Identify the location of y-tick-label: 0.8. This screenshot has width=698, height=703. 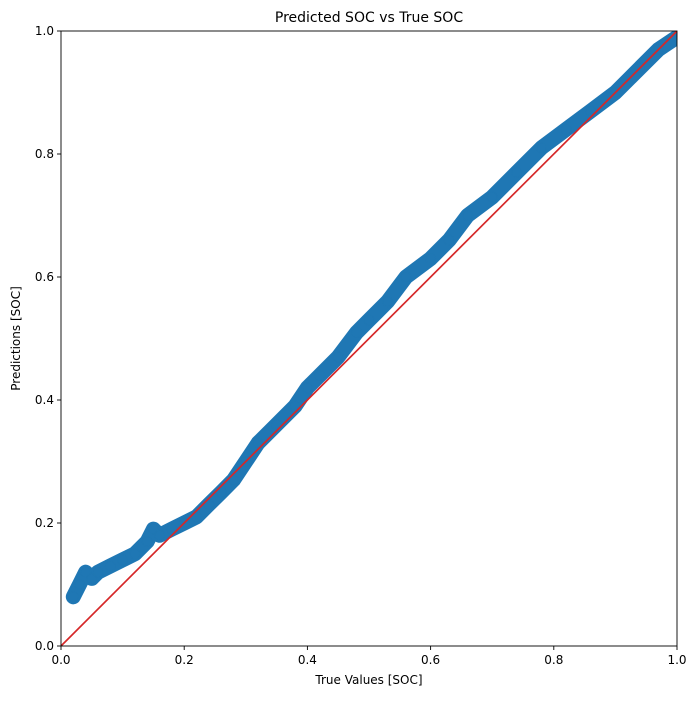
(44, 154).